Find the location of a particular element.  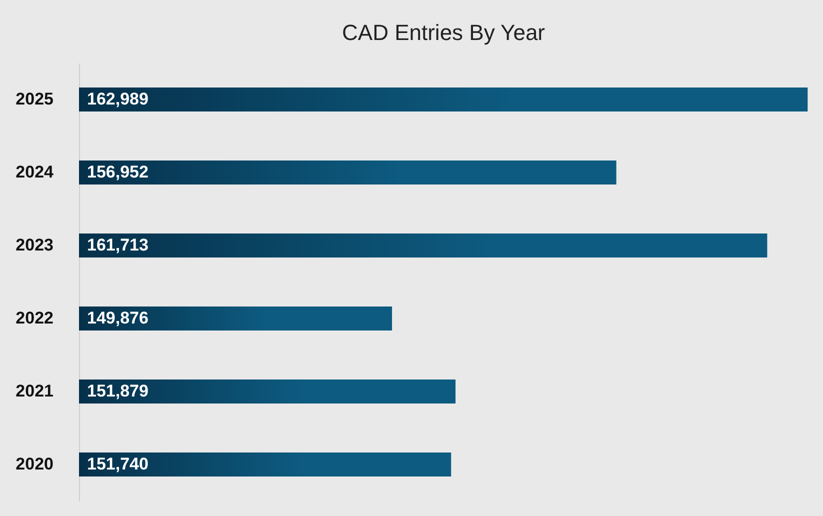

y-tick-label: 2023 is located at coordinates (35, 245).